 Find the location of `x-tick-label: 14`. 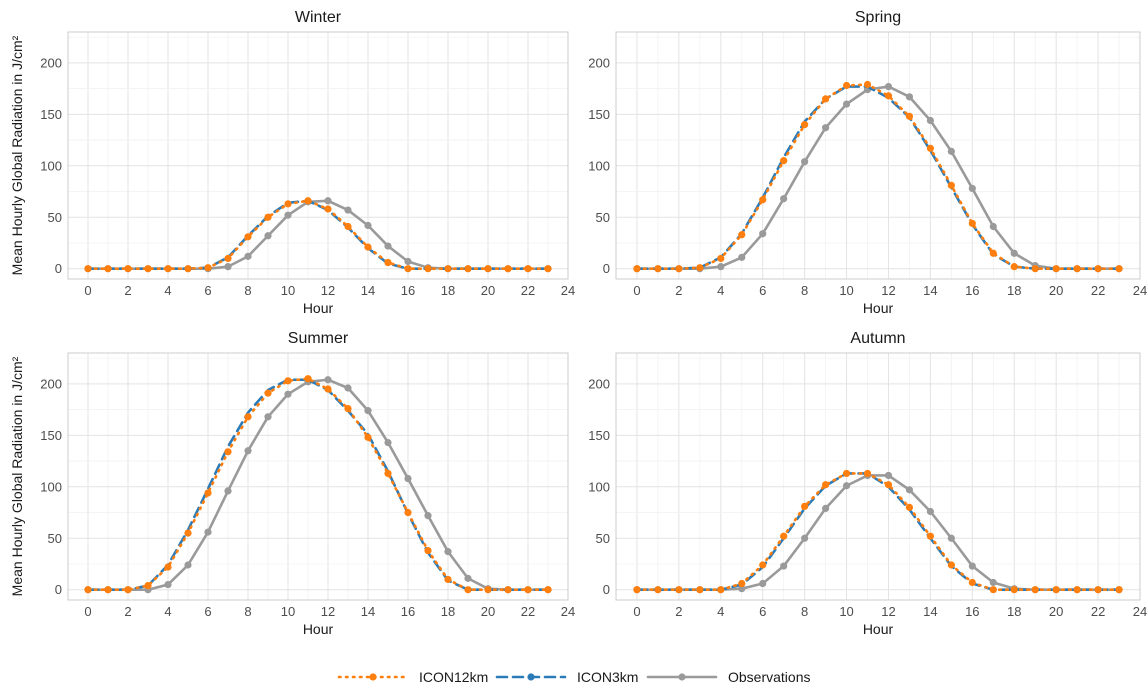

x-tick-label: 14 is located at coordinates (930, 290).